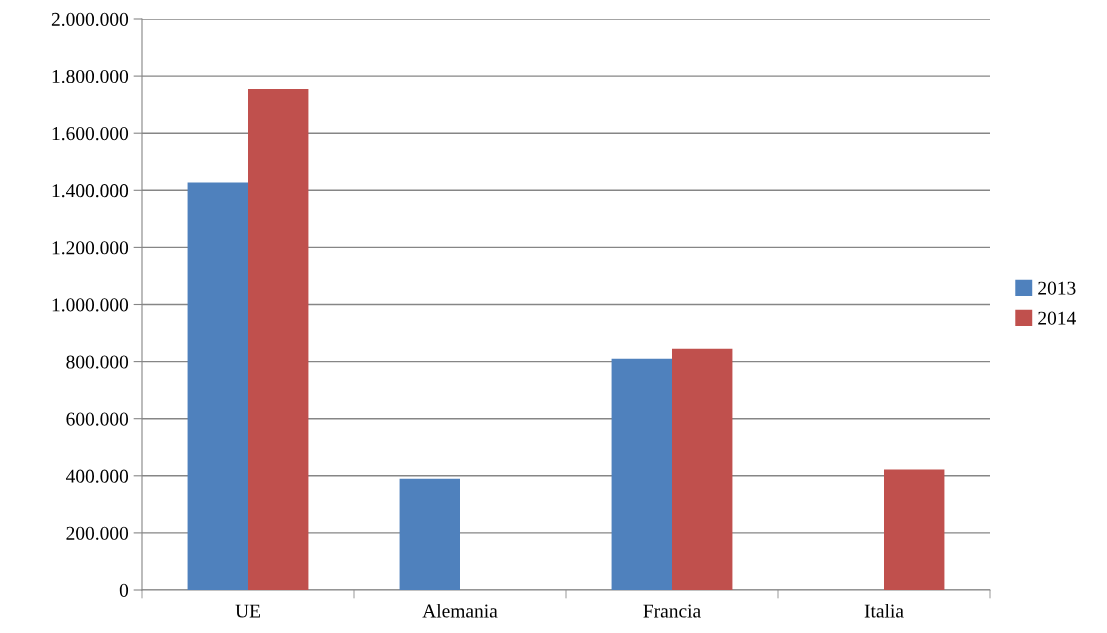 This screenshot has width=1107, height=633. I want to click on y-tick-label: 1.000.000, so click(90, 305).